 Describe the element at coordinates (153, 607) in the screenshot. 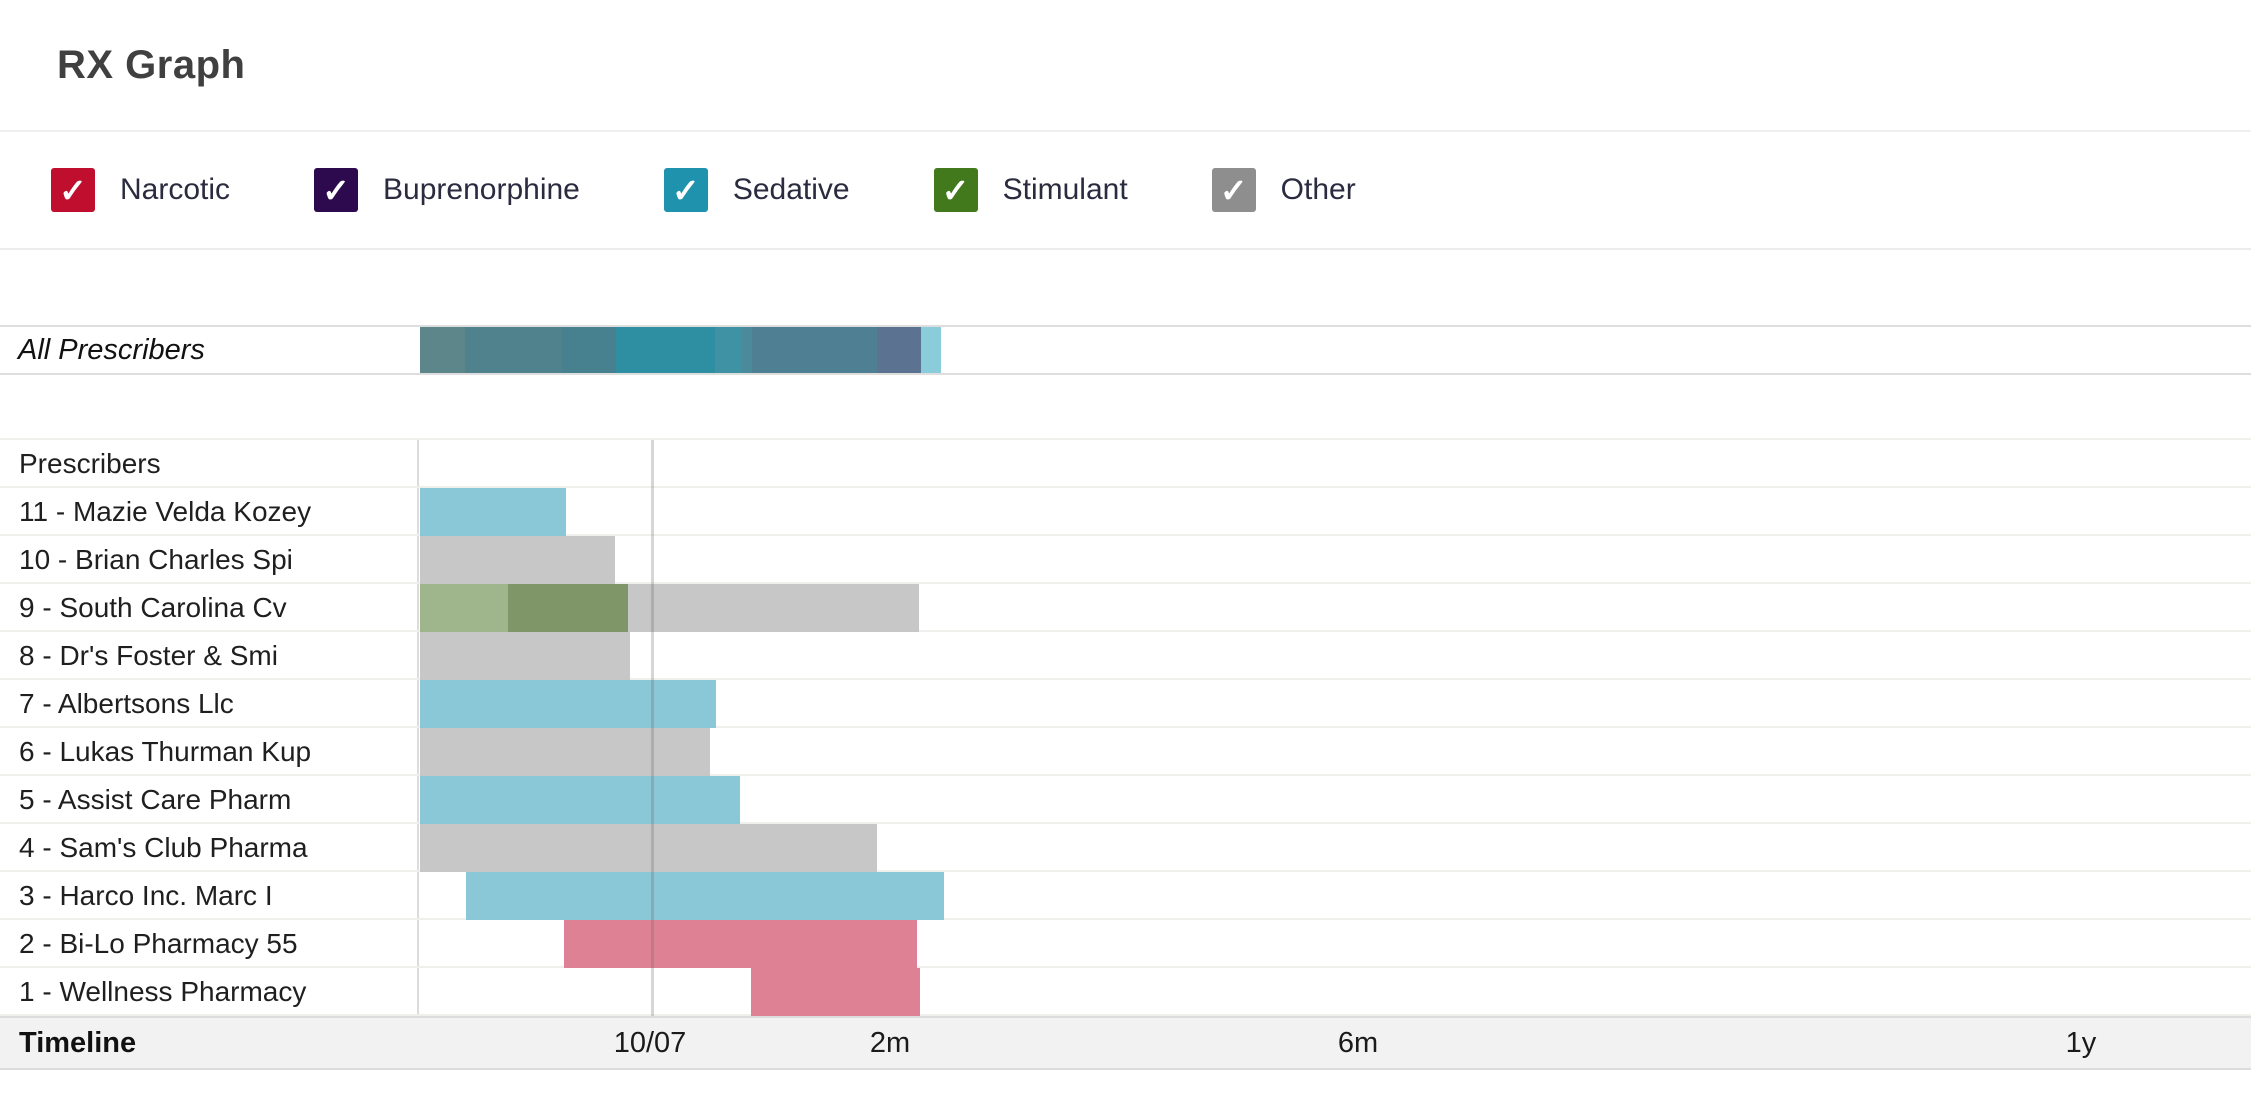

I see `prescriber-label: 9 - South Carolina Cv` at that location.